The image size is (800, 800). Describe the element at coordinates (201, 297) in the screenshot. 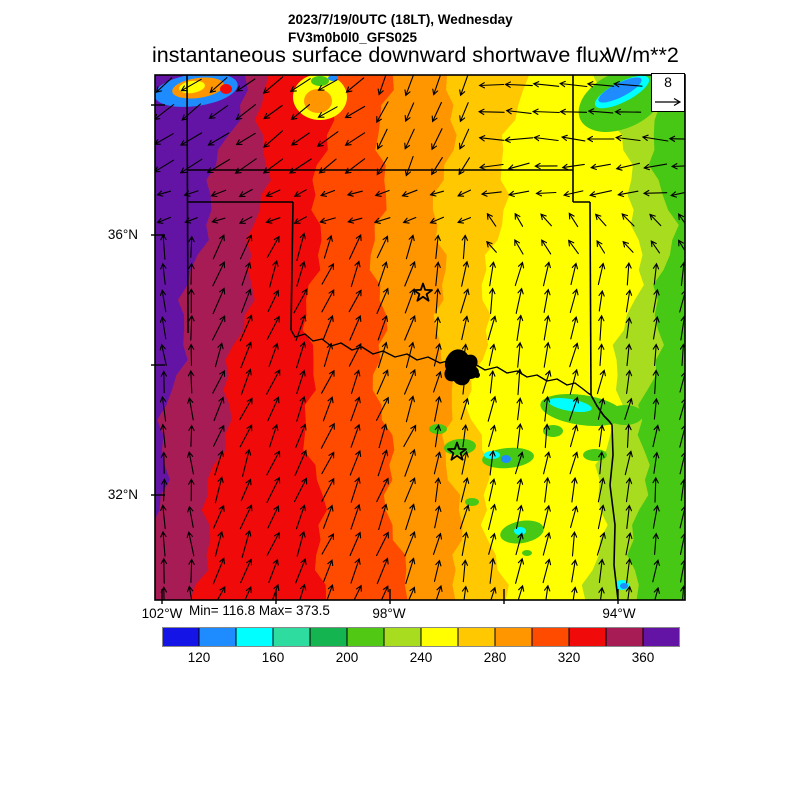

I see `flux-band` at that location.